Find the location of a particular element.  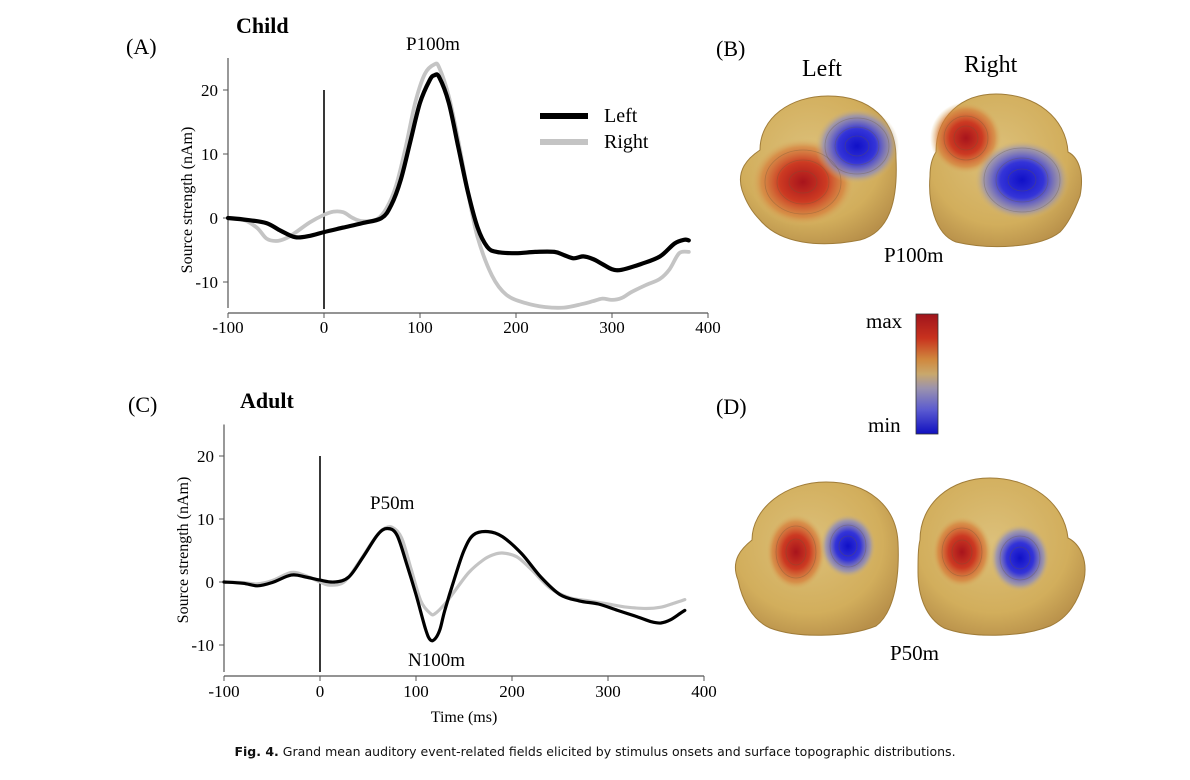

adult-y-axis-label: Source strength (nAm) is located at coordinates (183, 550).